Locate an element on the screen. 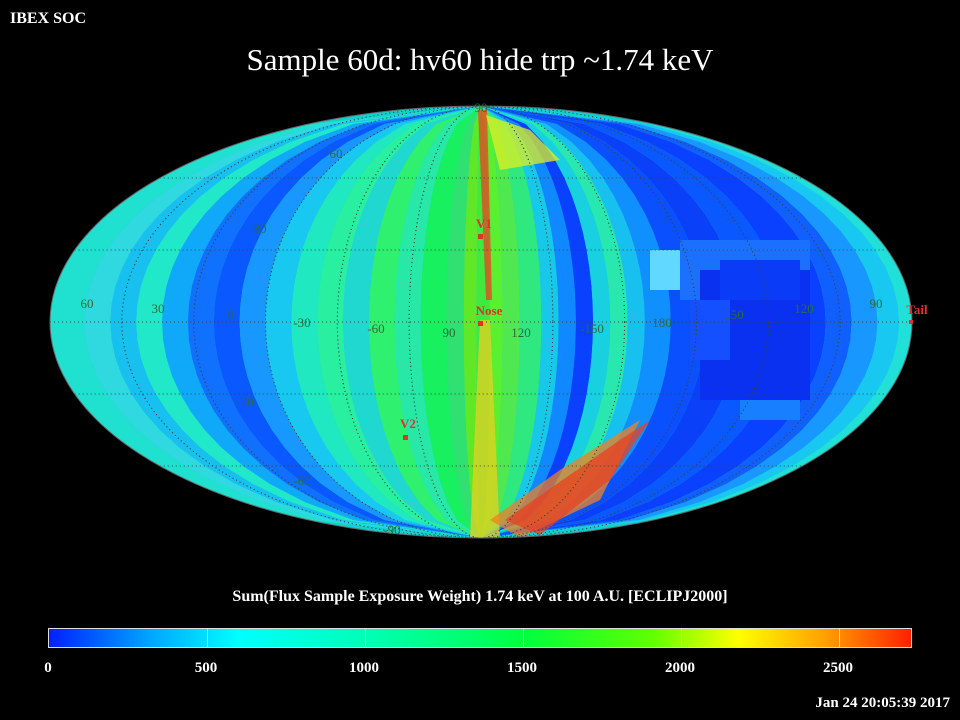  marker-label-nose: Nose is located at coordinates (489, 310).